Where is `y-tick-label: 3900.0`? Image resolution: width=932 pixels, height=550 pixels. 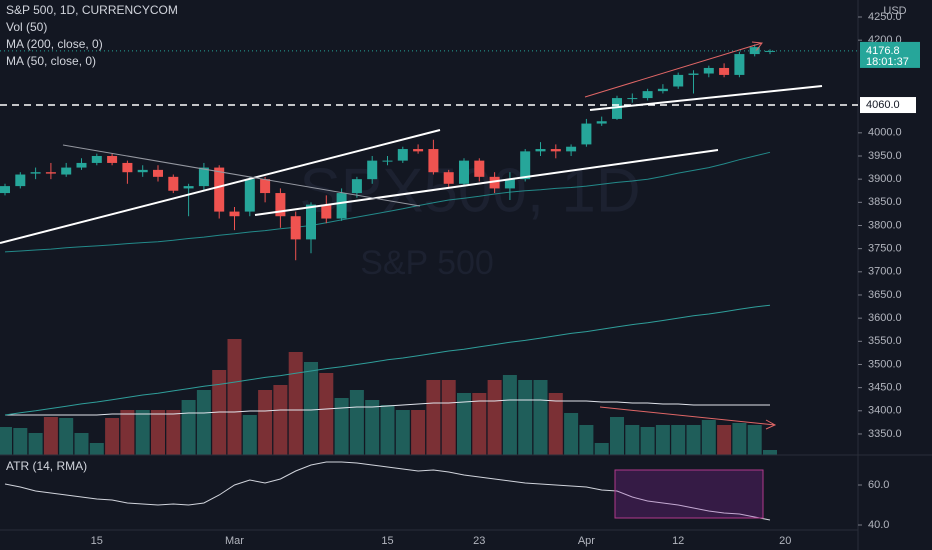
y-tick-label: 3900.0 is located at coordinates (885, 179).